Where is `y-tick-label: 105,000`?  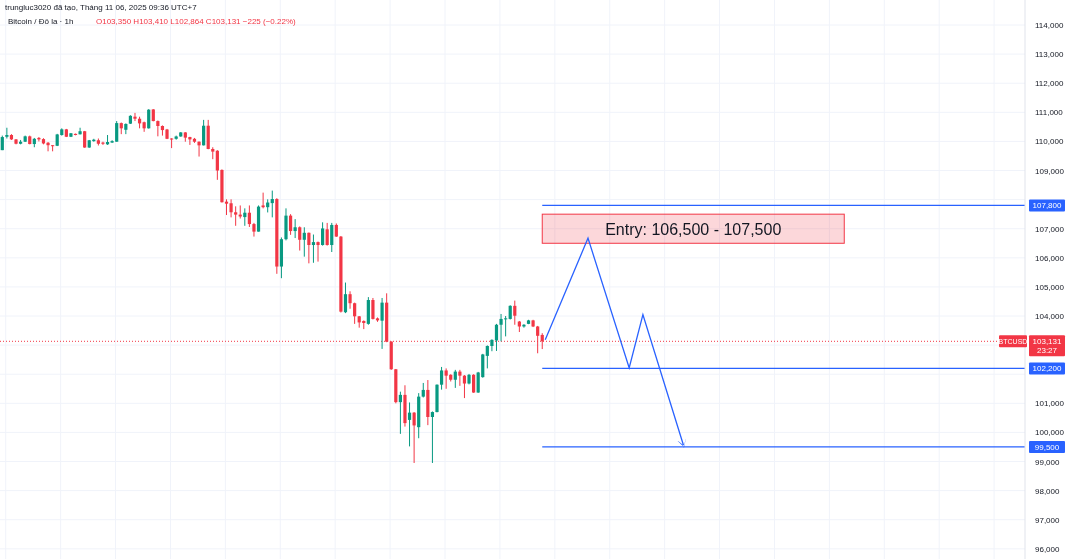
y-tick-label: 105,000 is located at coordinates (1050, 287).